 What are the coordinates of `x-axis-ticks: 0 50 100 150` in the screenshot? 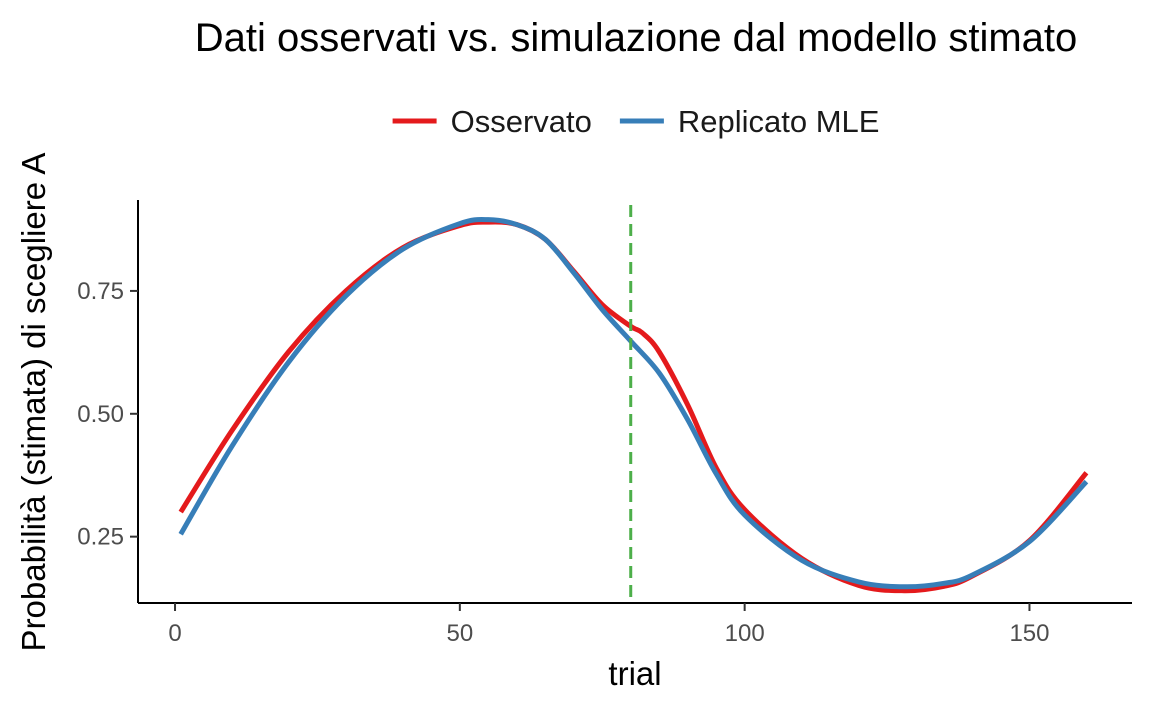 It's located at (608, 625).